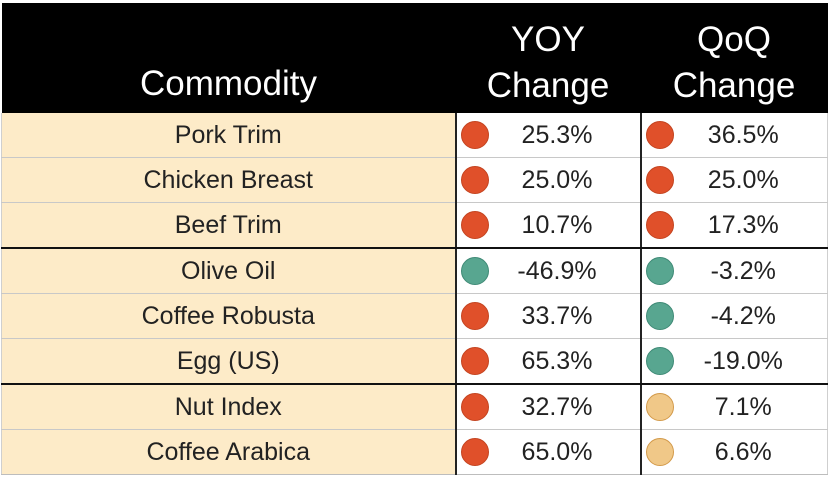 The height and width of the screenshot is (484, 831). Describe the element at coordinates (228, 58) in the screenshot. I see `commodity-column-header: Commodity` at that location.